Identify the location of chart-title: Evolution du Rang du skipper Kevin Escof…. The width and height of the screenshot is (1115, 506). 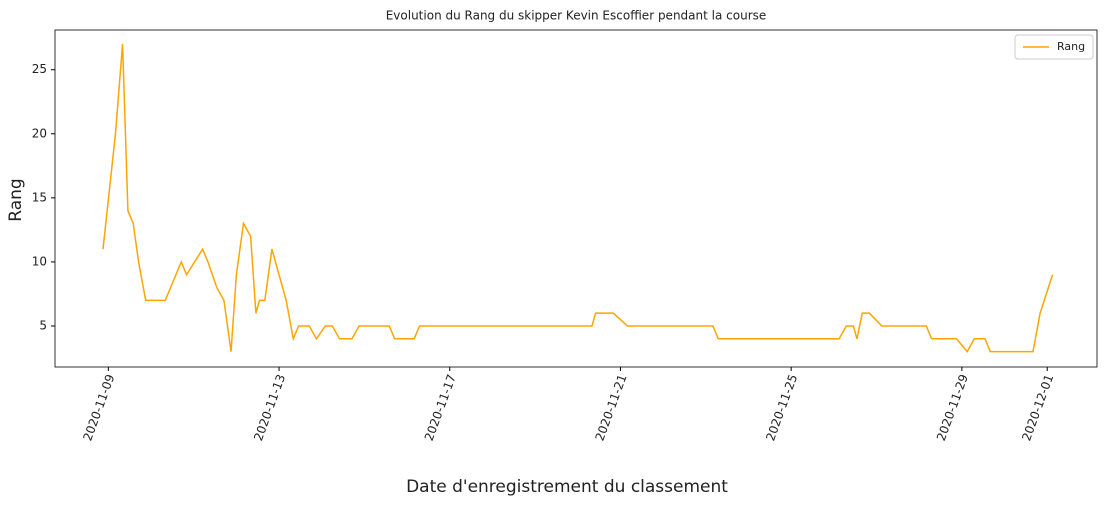
(576, 16).